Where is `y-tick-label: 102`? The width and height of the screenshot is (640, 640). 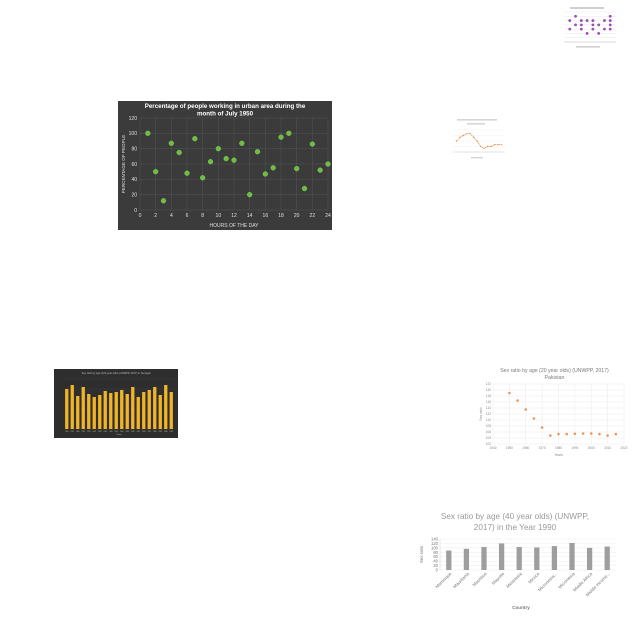
y-tick-label: 102 is located at coordinates (489, 444).